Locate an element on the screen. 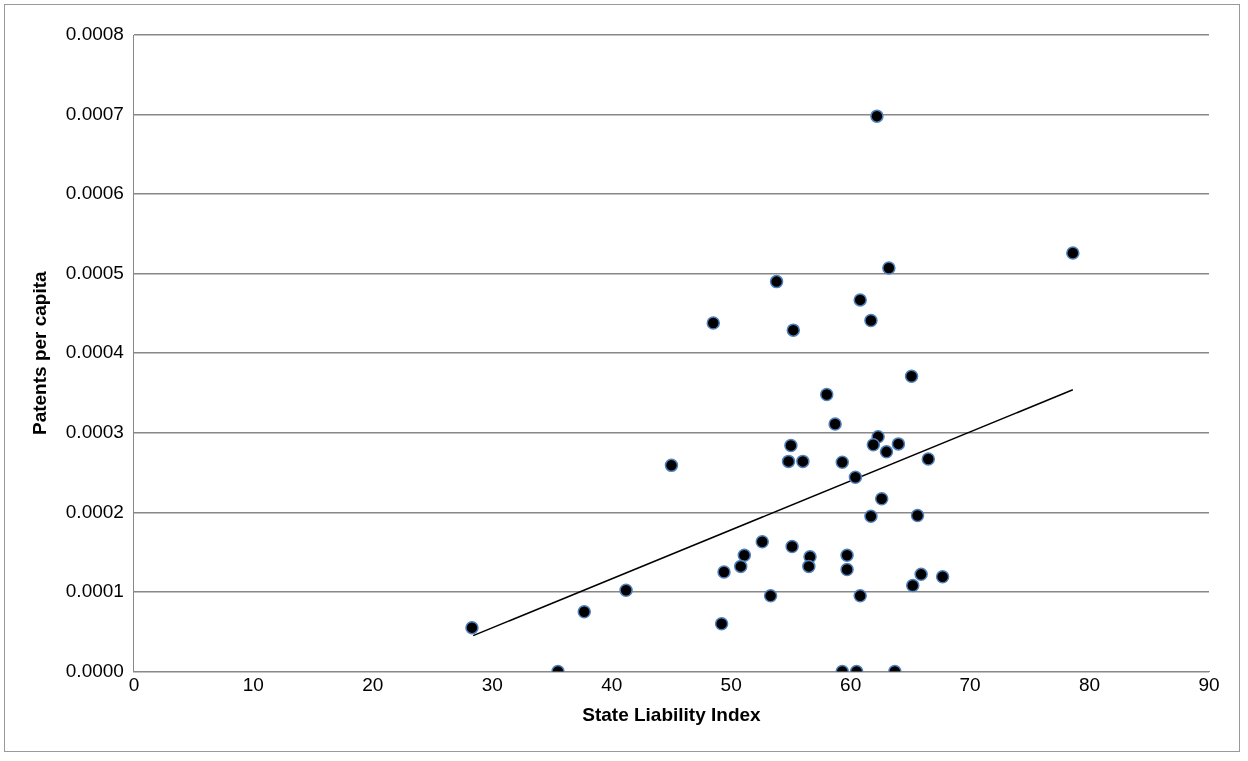 The width and height of the screenshot is (1248, 761). y-tick-label: 0.0005 is located at coordinates (94, 272).